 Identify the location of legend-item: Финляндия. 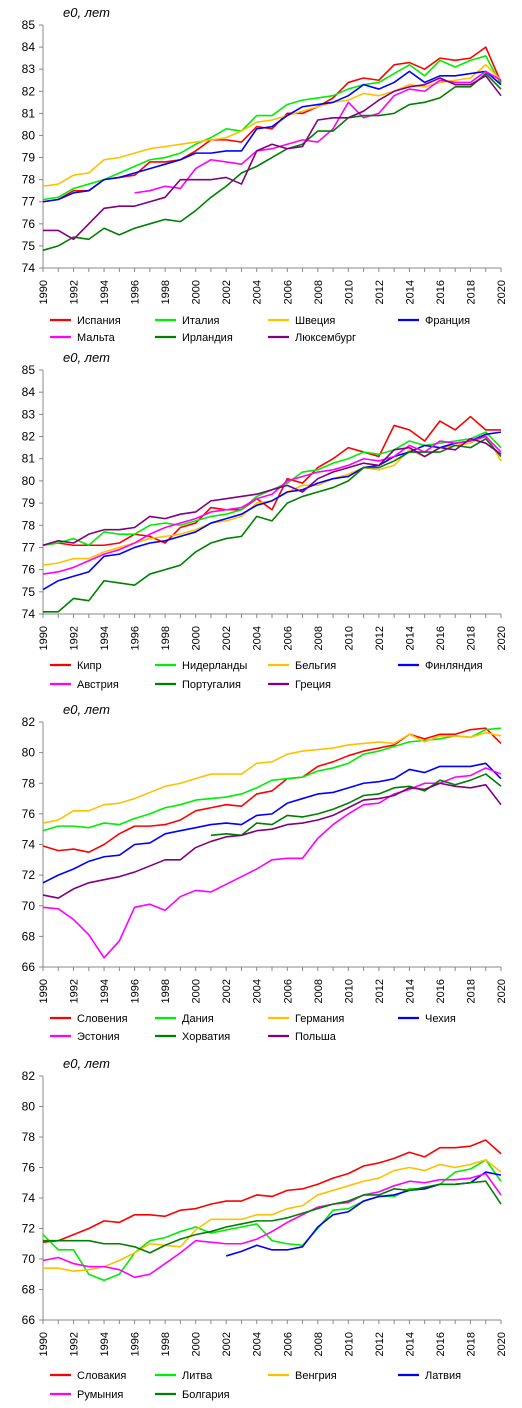
(440, 666).